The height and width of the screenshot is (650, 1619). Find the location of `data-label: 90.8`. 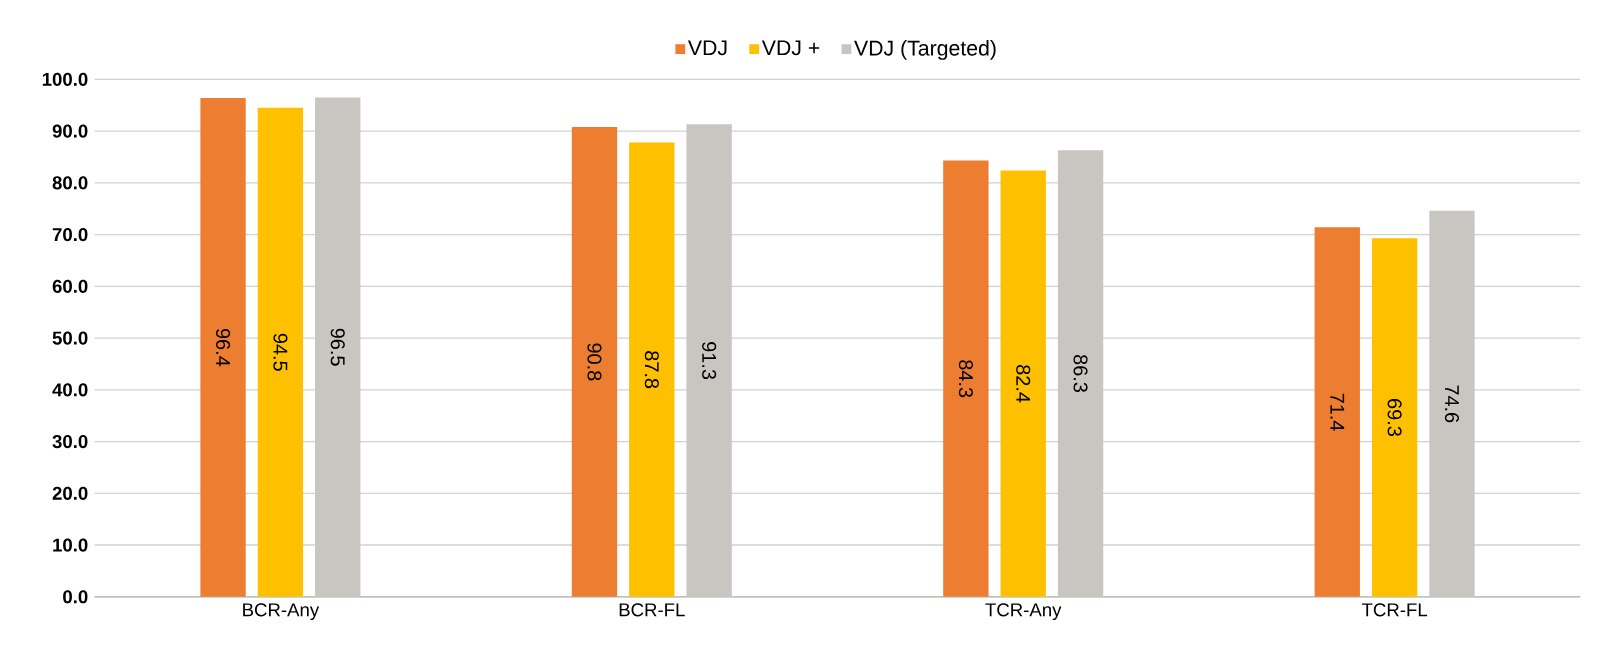

data-label: 90.8 is located at coordinates (594, 362).